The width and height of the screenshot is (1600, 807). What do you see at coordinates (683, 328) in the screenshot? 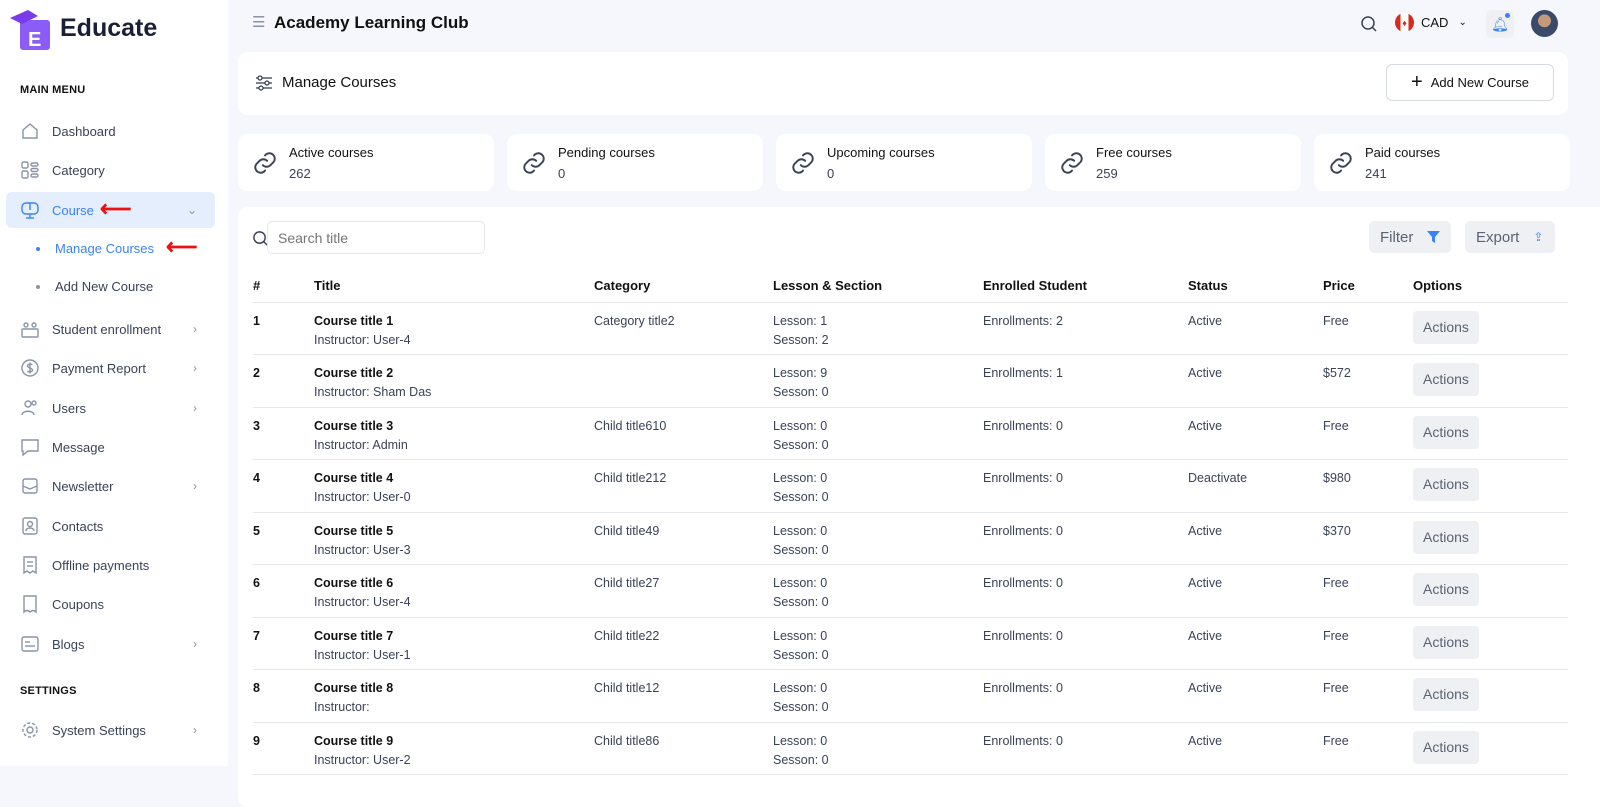
I see `course-category: Category title2` at bounding box center [683, 328].